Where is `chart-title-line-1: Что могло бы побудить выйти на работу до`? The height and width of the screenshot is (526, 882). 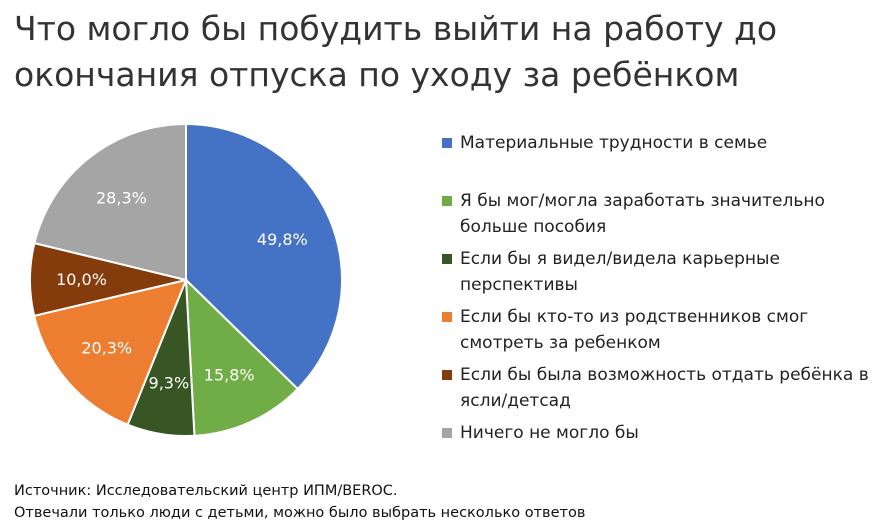
chart-title-line-1: Что могло бы побудить выйти на работу до is located at coordinates (396, 28).